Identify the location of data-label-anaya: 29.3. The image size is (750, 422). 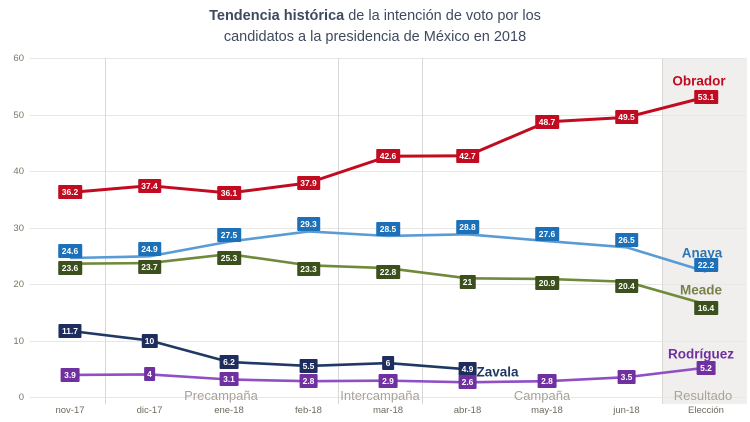
(308, 224).